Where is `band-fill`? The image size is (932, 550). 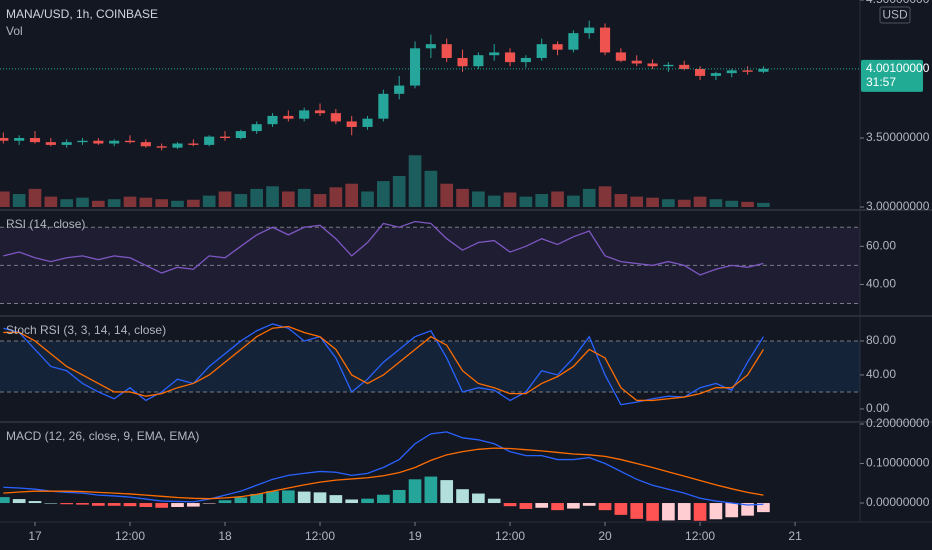
band-fill is located at coordinates (430, 366).